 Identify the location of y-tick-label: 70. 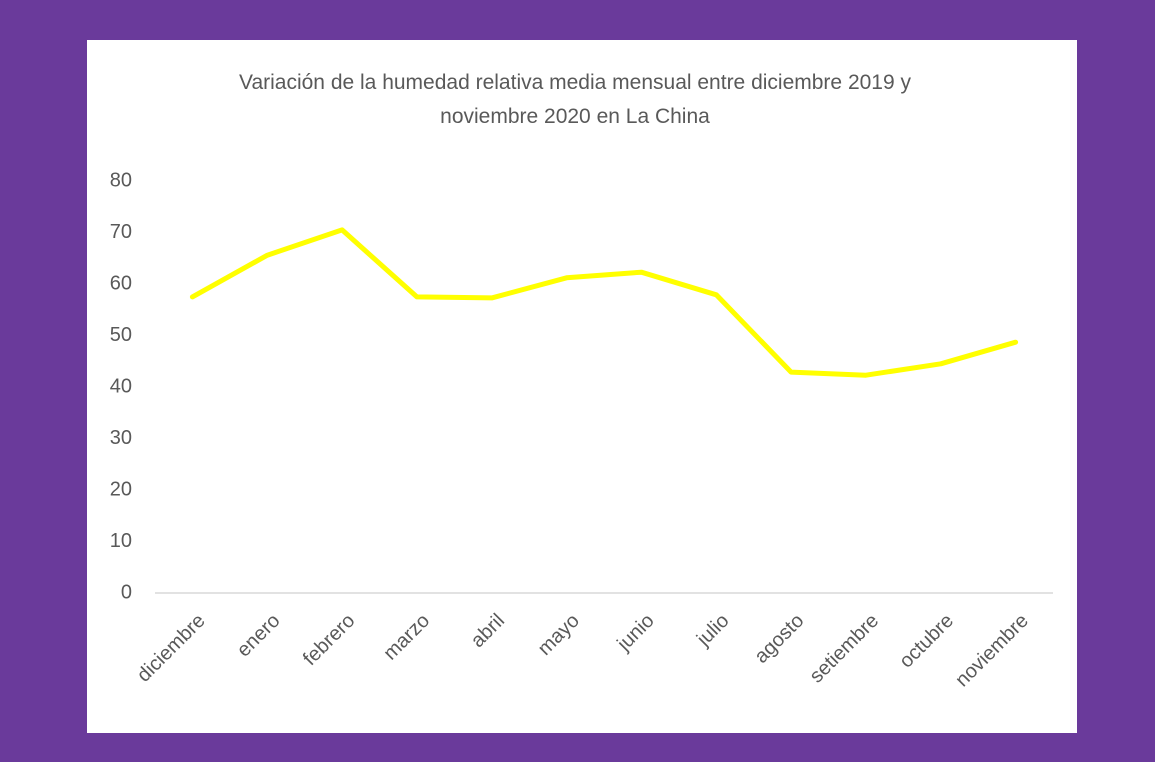
(121, 232).